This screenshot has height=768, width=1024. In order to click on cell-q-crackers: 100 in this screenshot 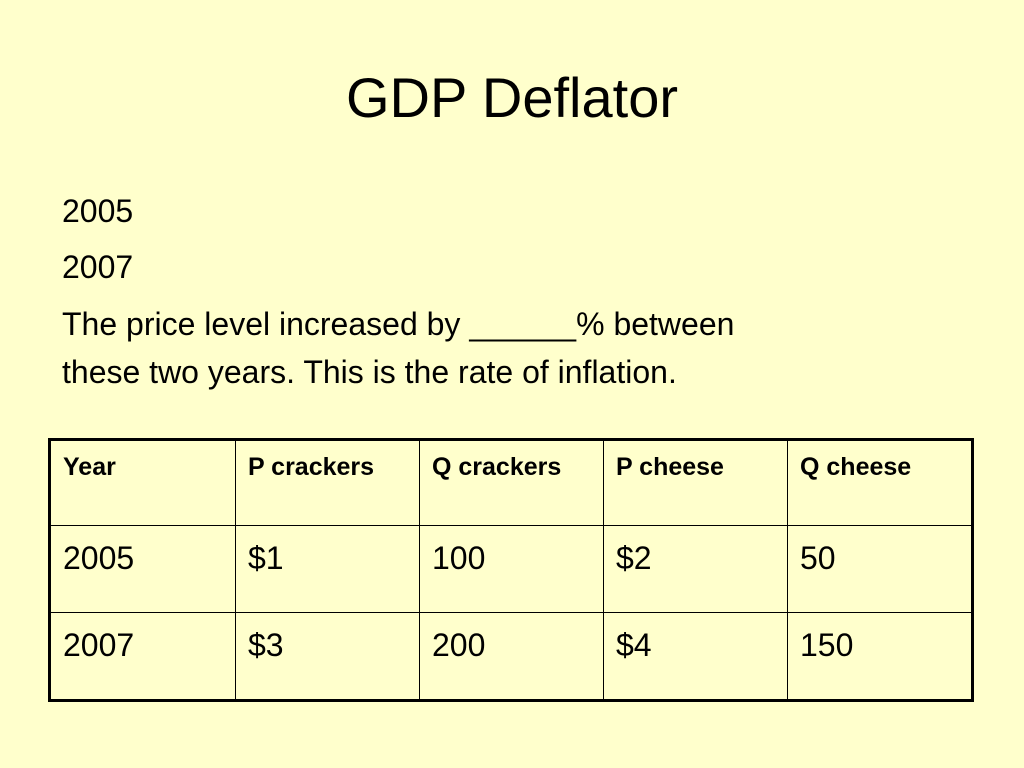, I will do `click(511, 569)`.